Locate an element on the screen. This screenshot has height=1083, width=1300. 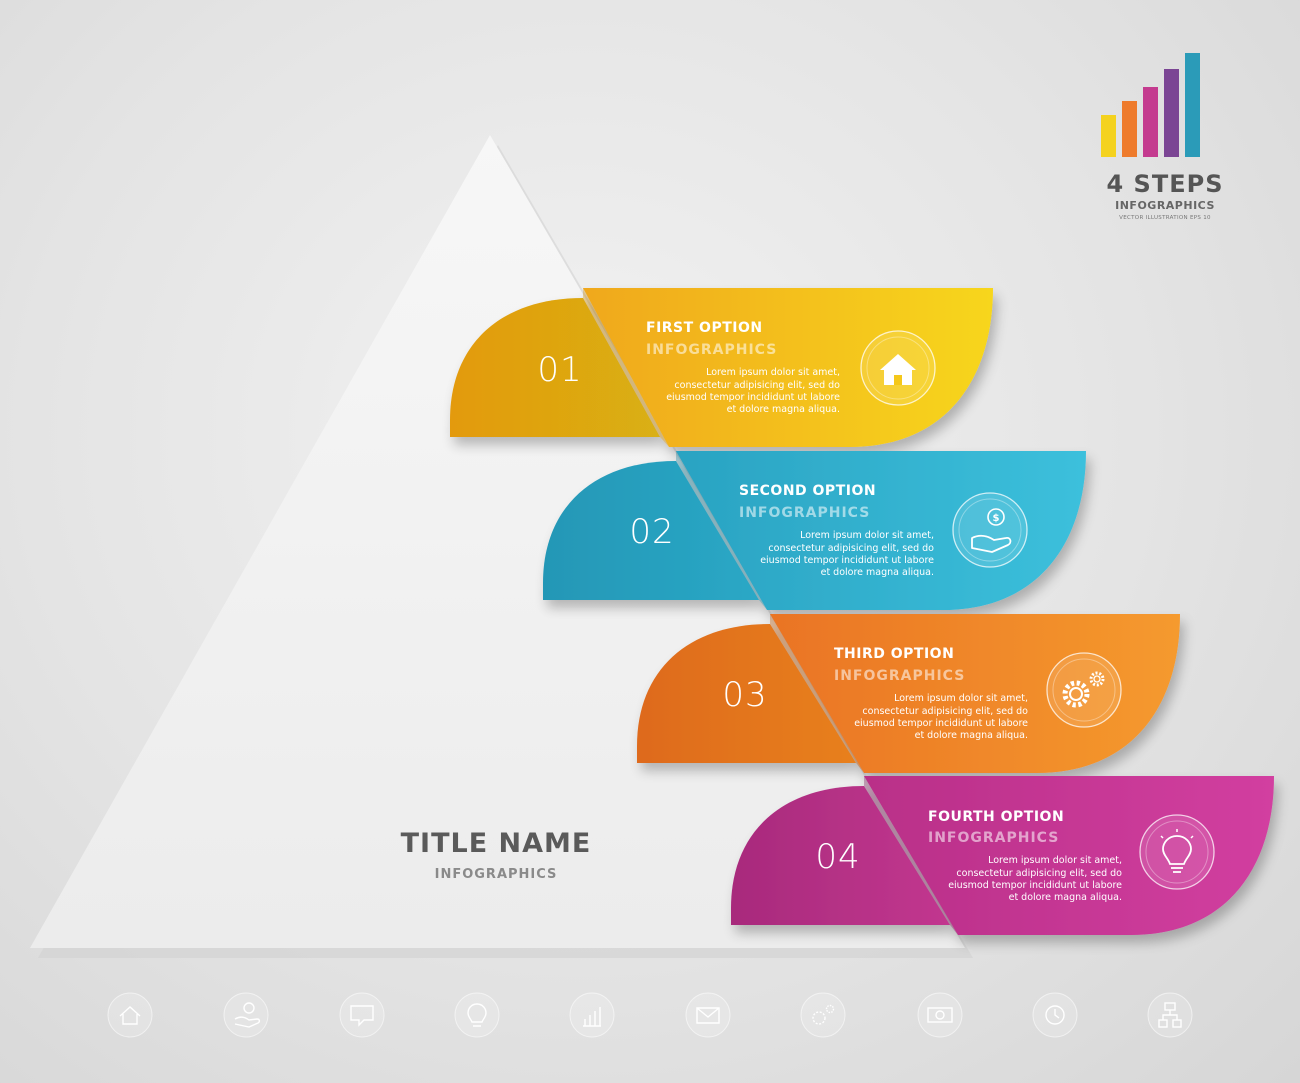
step-4-tab is located at coordinates (840, 855).